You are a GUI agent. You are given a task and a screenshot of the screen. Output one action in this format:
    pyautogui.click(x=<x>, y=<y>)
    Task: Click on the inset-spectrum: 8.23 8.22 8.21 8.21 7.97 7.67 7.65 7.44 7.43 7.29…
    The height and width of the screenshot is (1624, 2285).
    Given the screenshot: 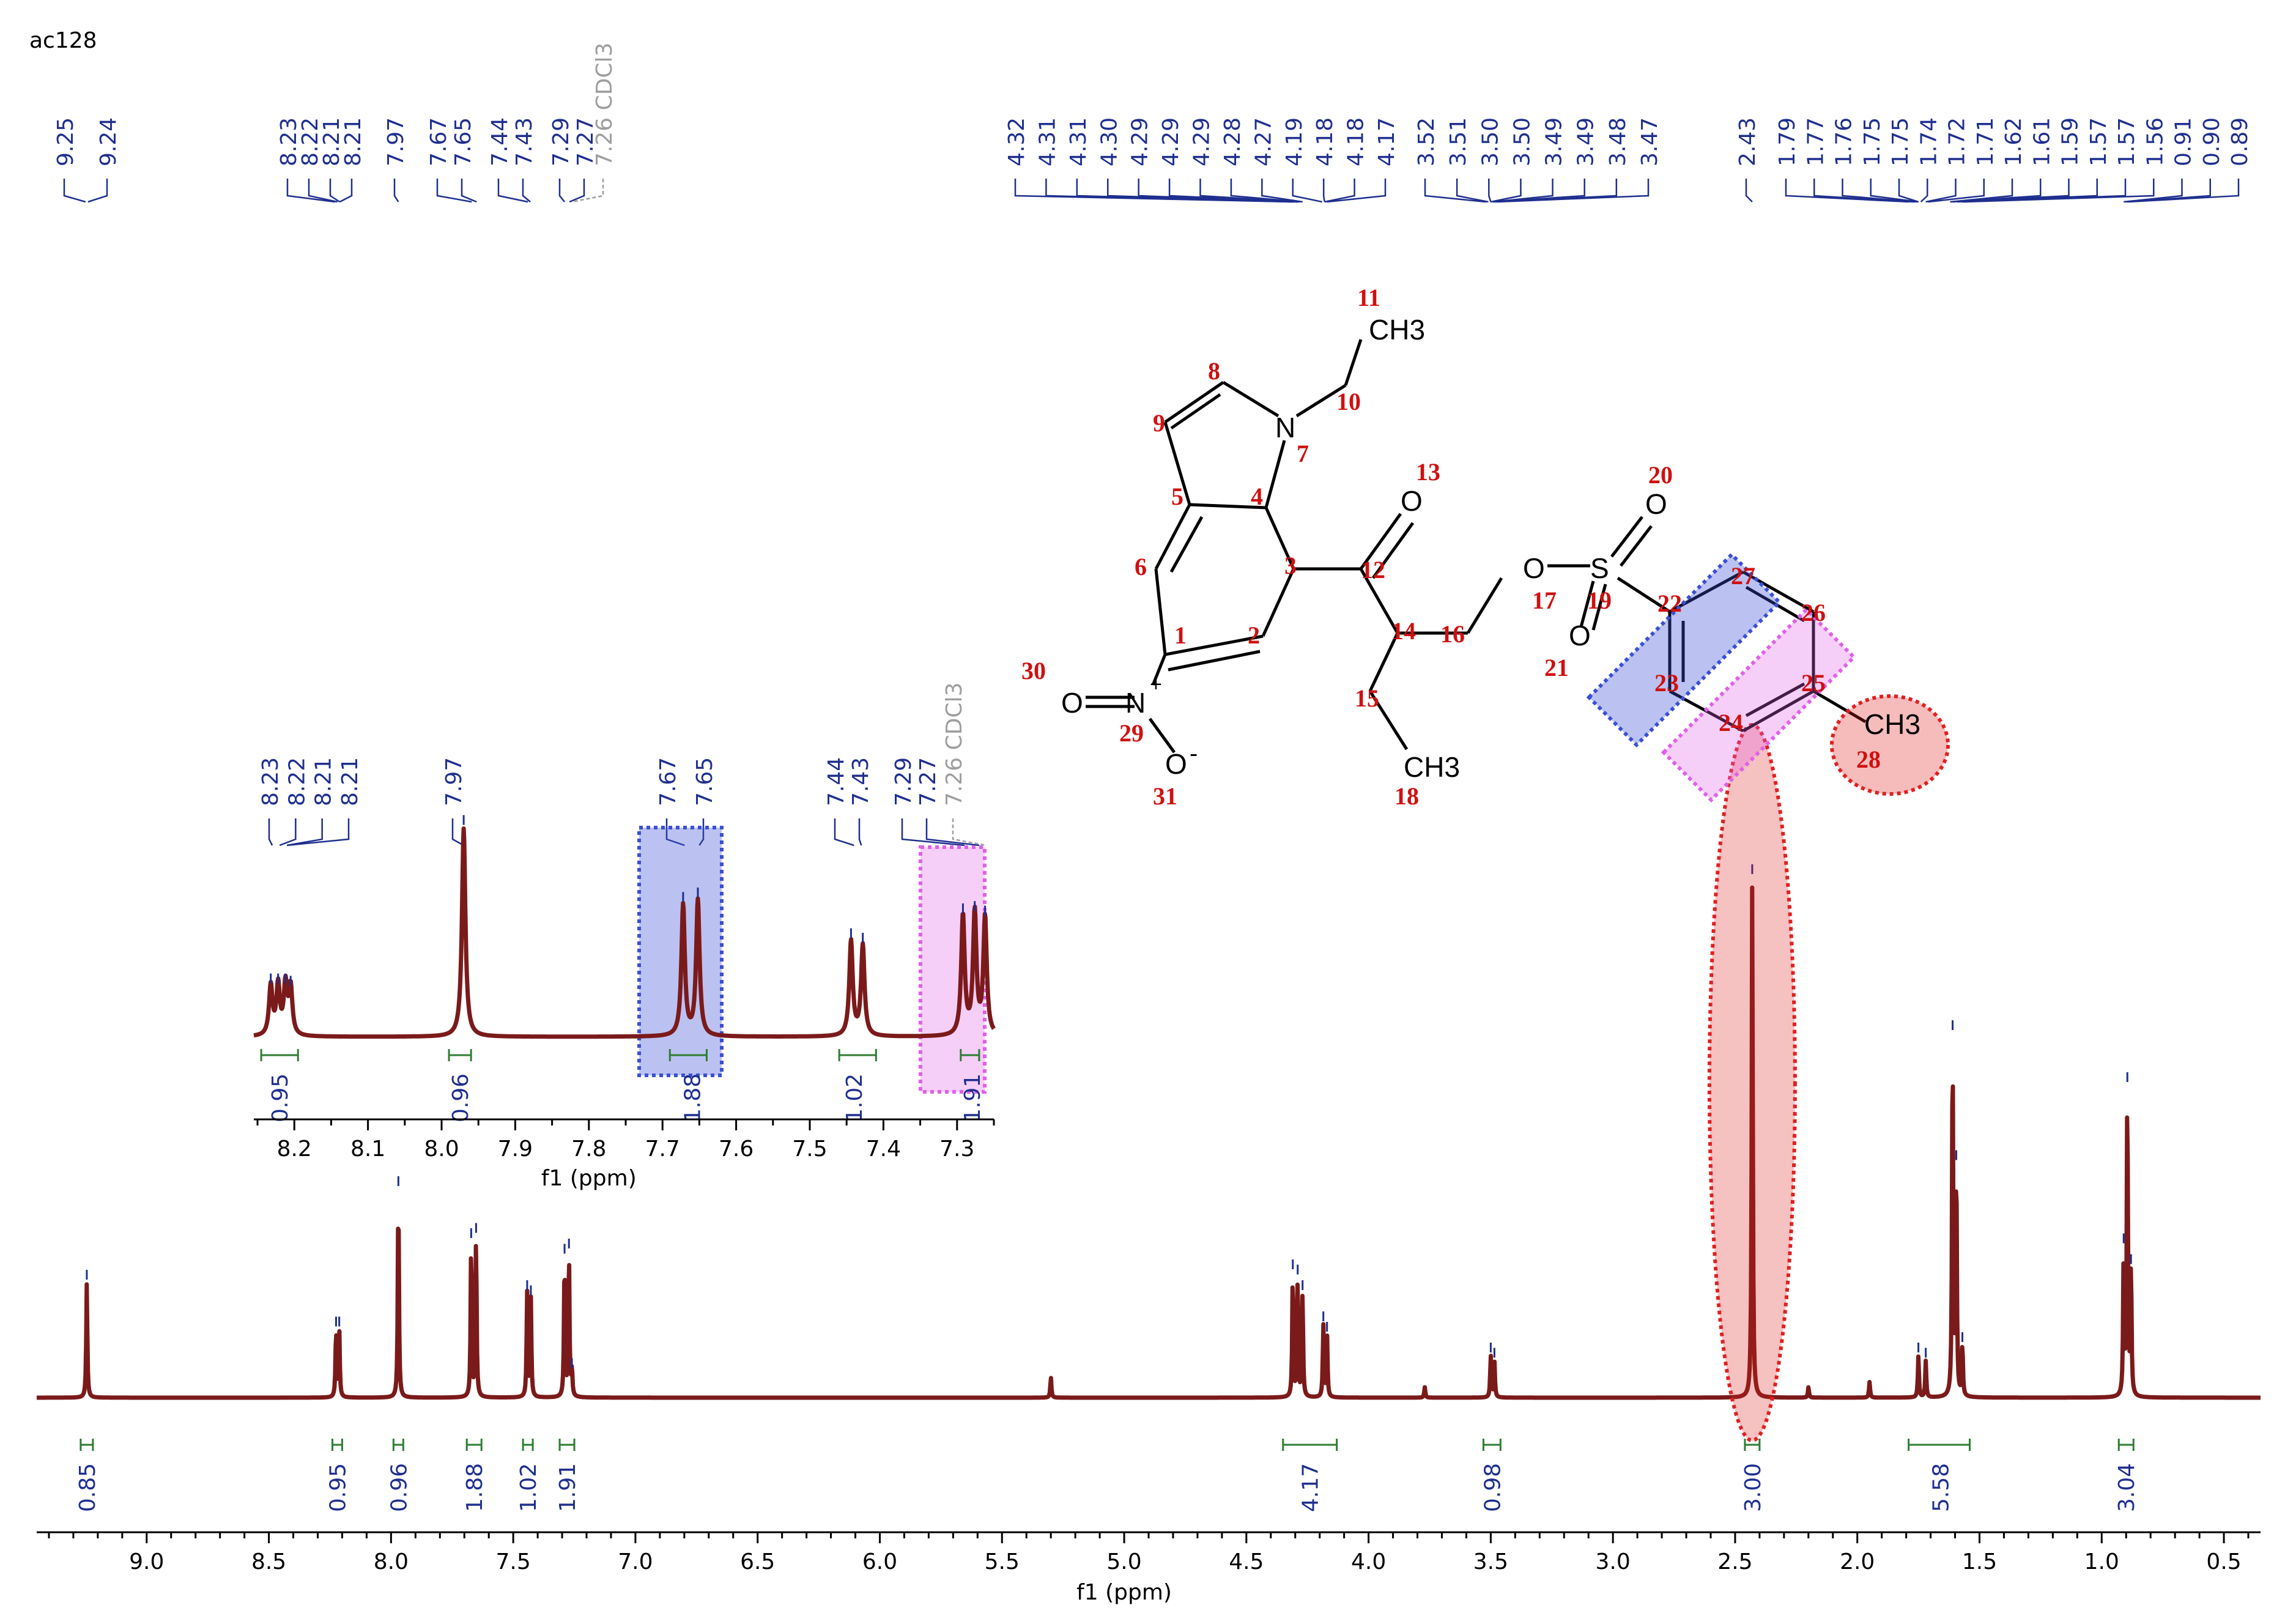 What is the action you would take?
    pyautogui.click(x=624, y=937)
    